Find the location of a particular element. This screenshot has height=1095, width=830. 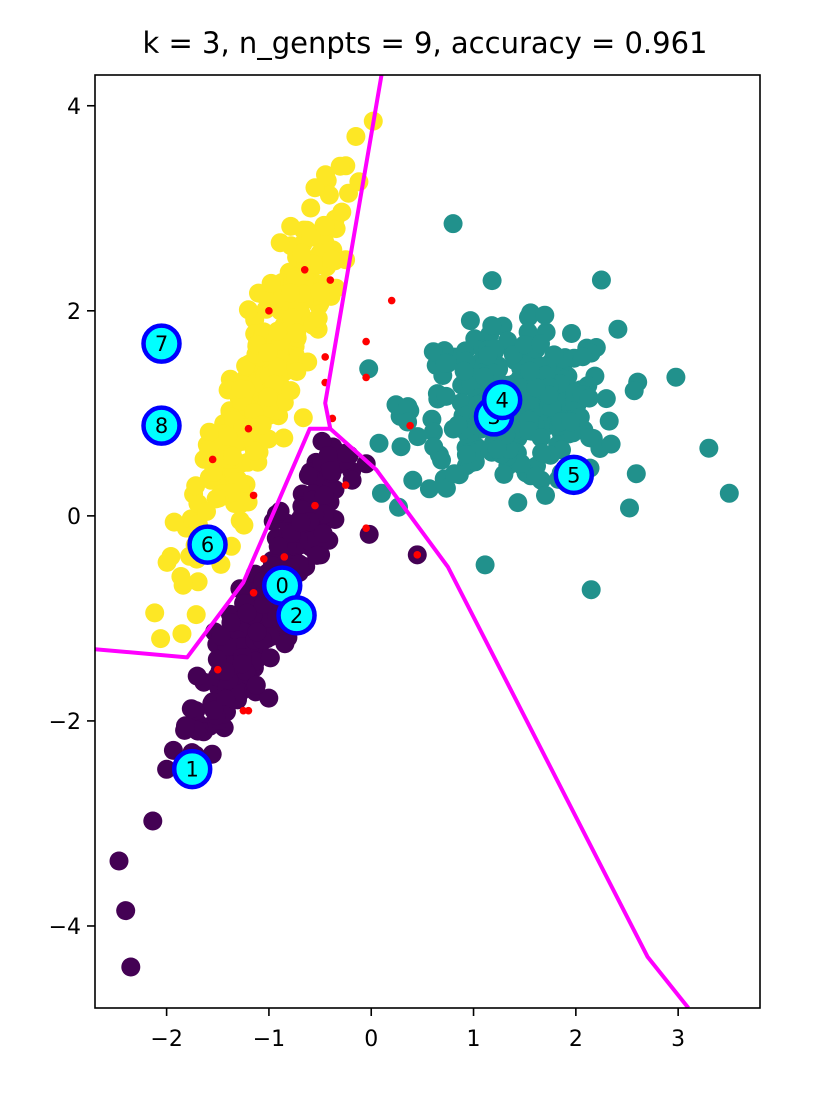

x-tick-label: −1 is located at coordinates (269, 1039).